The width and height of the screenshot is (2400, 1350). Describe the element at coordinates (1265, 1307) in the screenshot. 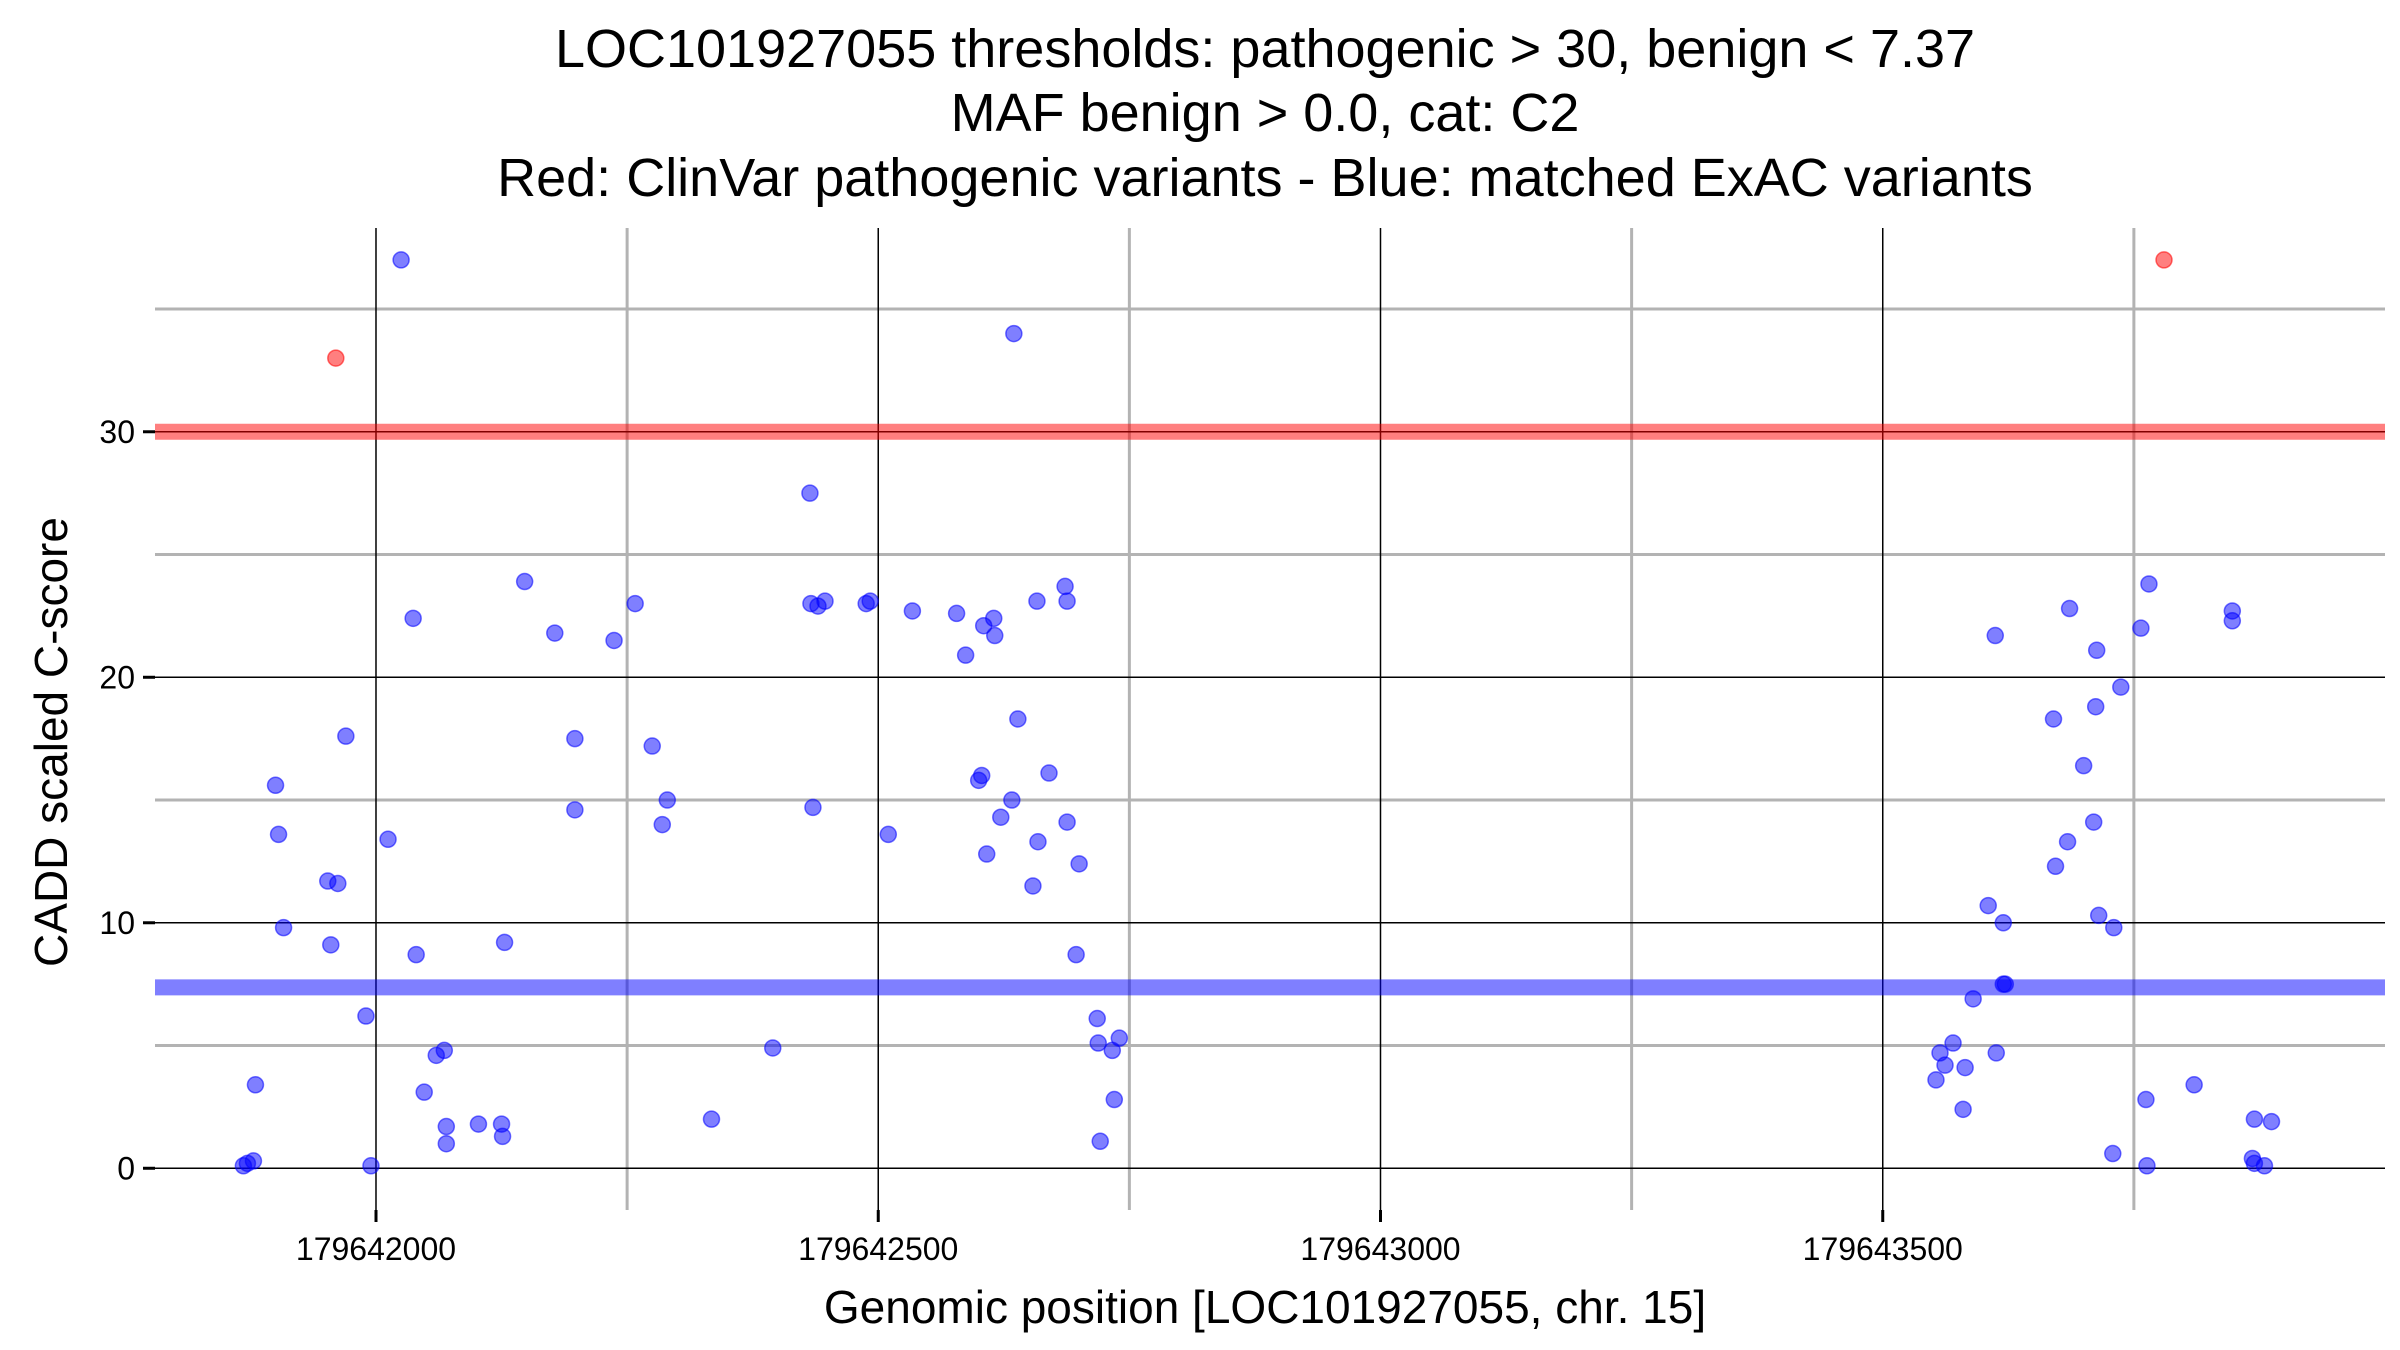

I see `x-axis-label: Genomic position [LOC101927055, chr. 15]` at that location.